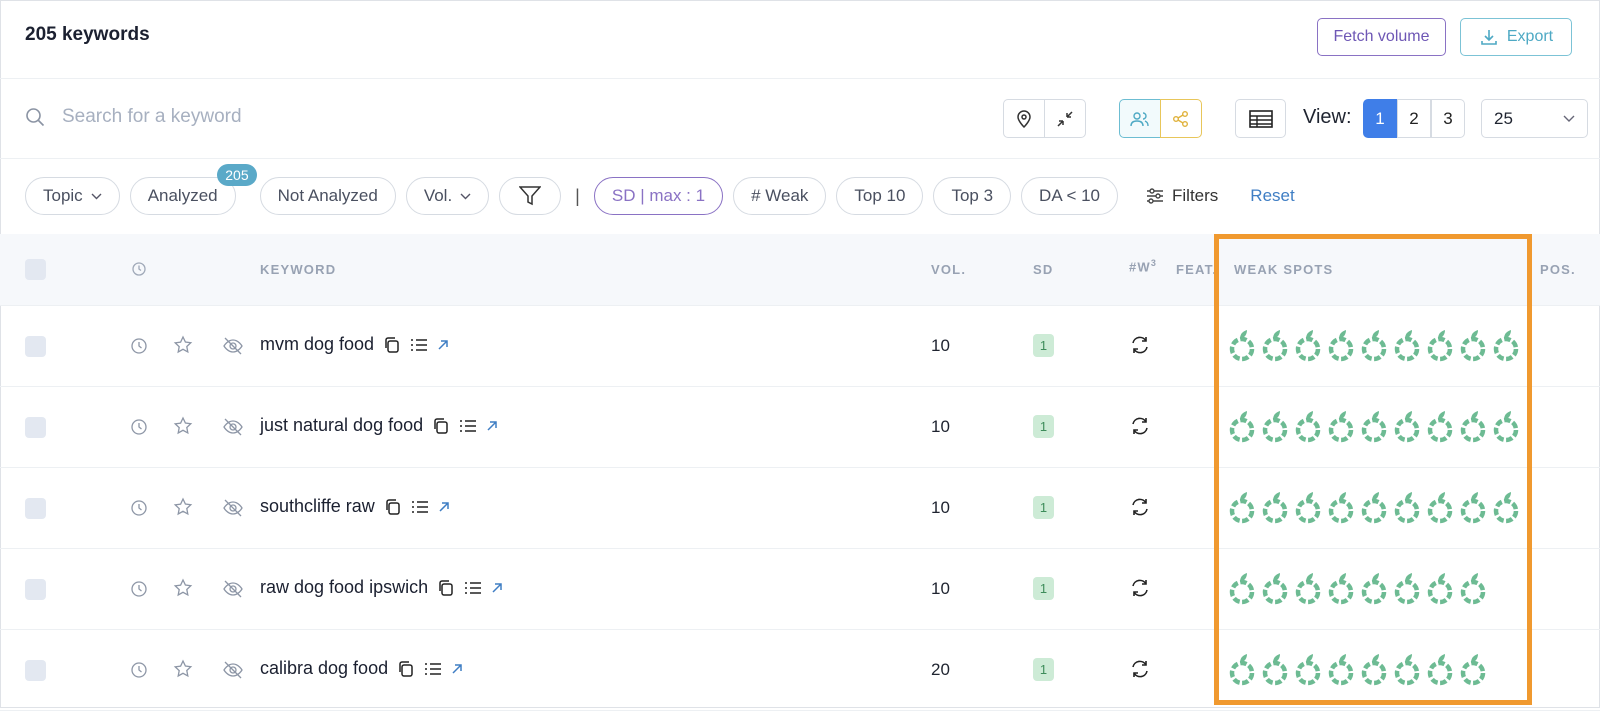  I want to click on users-button, so click(1140, 118).